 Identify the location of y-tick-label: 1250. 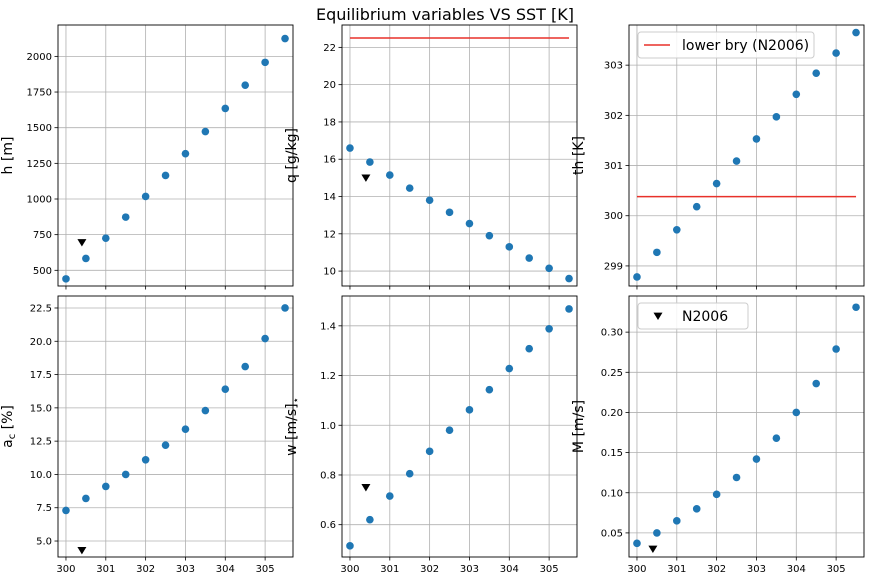
(39, 164).